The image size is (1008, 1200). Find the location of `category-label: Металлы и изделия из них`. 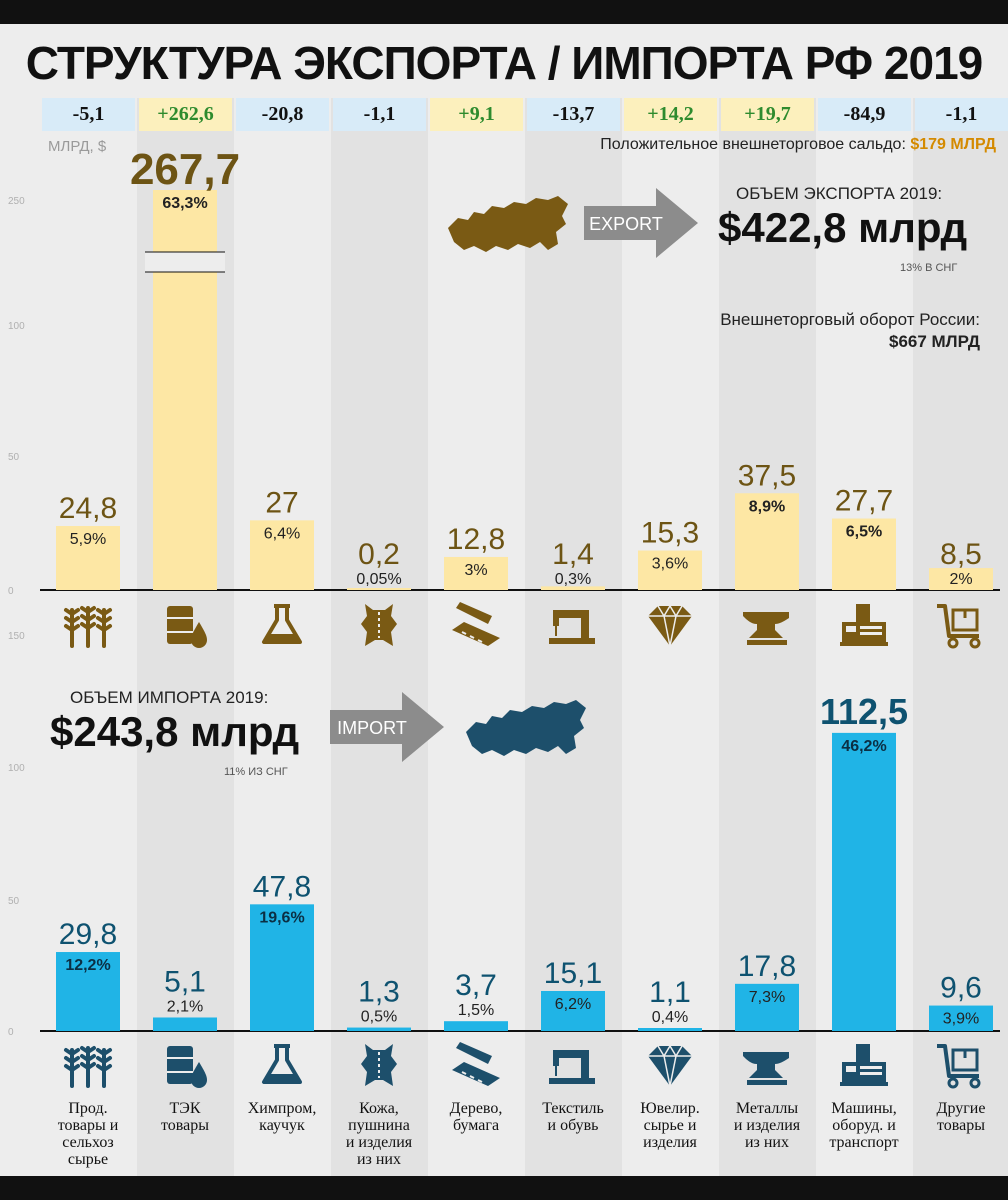

category-label: Металлы и изделия из них is located at coordinates (767, 1125).